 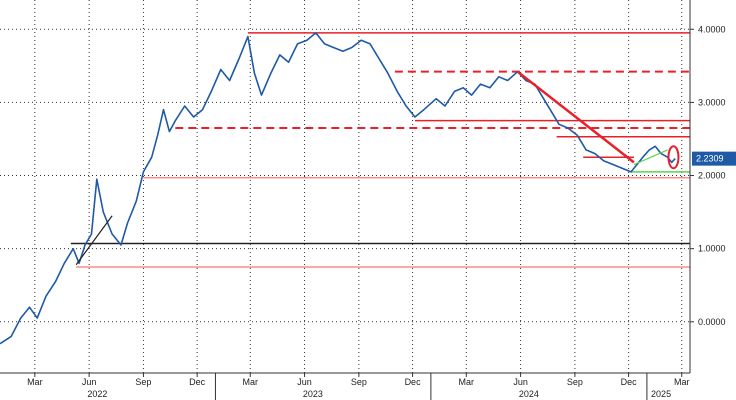 What do you see at coordinates (712, 249) in the screenshot?
I see `y-tick-label: 1.0000` at bounding box center [712, 249].